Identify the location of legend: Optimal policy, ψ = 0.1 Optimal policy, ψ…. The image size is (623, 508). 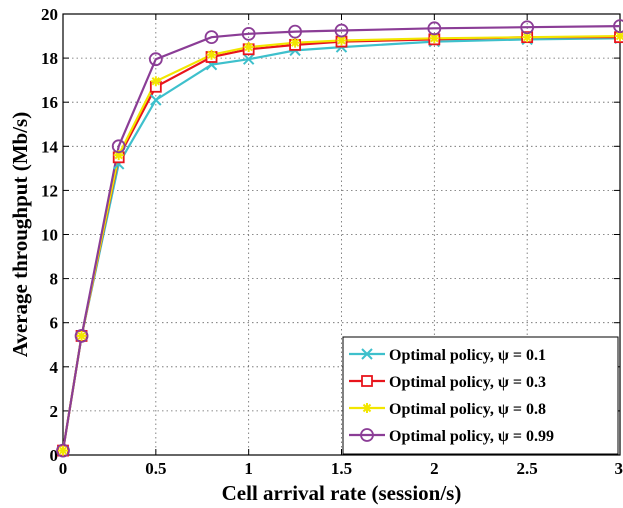
(480, 395).